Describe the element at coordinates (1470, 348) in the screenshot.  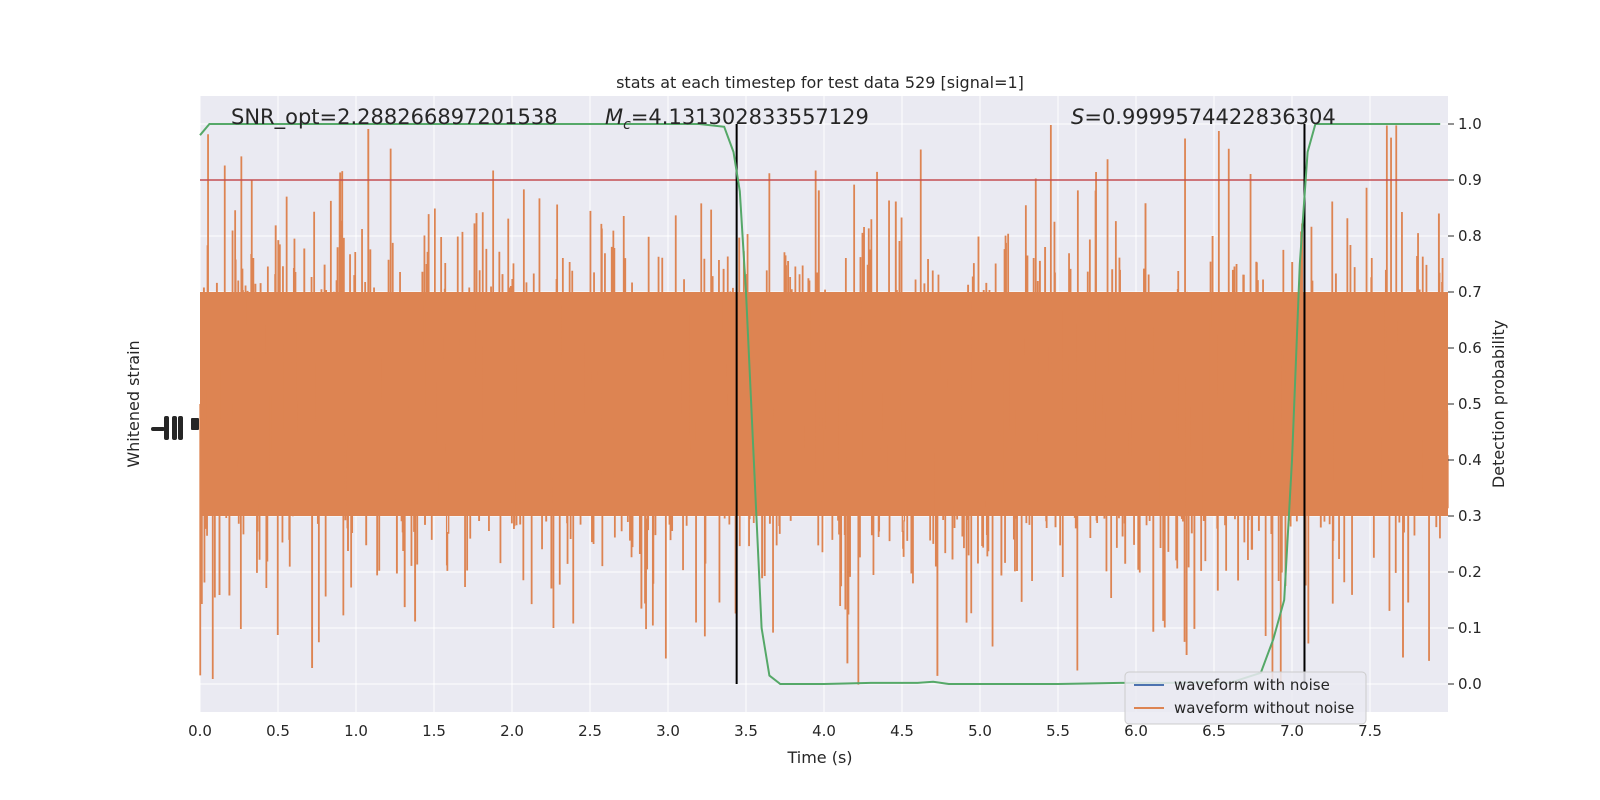
I see `y-tick-label: 0.6` at that location.